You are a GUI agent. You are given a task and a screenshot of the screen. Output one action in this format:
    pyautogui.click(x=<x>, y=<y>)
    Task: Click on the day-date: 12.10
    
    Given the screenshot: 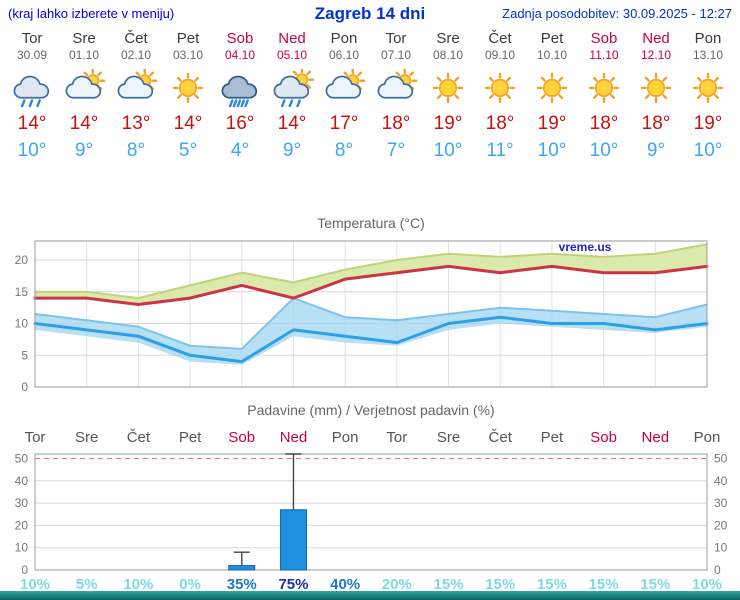 What is the action you would take?
    pyautogui.click(x=656, y=55)
    